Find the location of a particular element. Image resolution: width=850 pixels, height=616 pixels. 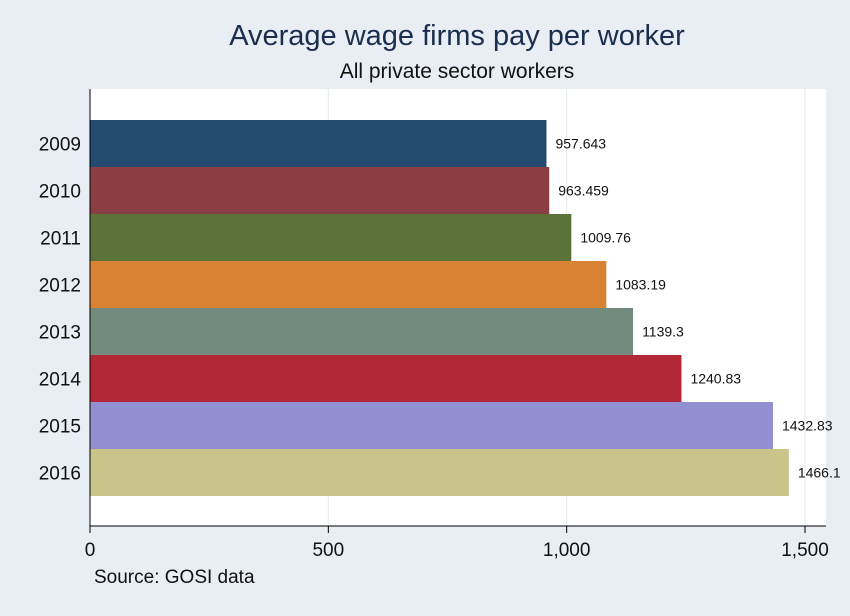

x-tick-label: 0 is located at coordinates (90, 550).